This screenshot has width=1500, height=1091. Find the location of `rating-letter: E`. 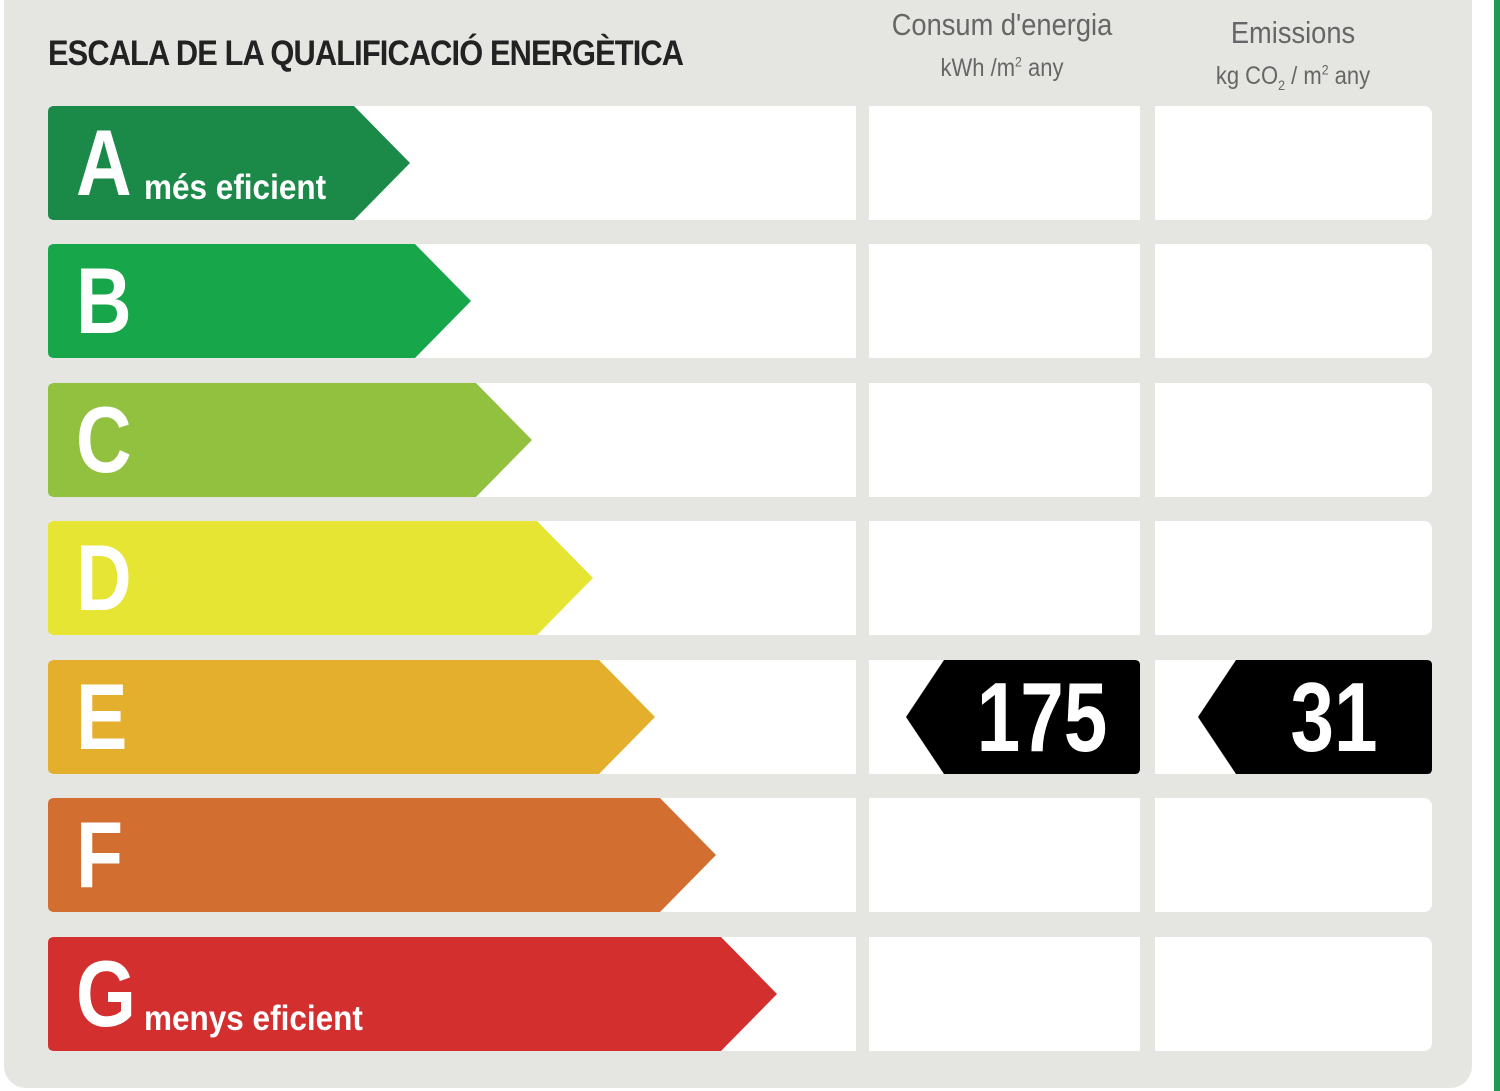

rating-letter: E is located at coordinates (102, 716).